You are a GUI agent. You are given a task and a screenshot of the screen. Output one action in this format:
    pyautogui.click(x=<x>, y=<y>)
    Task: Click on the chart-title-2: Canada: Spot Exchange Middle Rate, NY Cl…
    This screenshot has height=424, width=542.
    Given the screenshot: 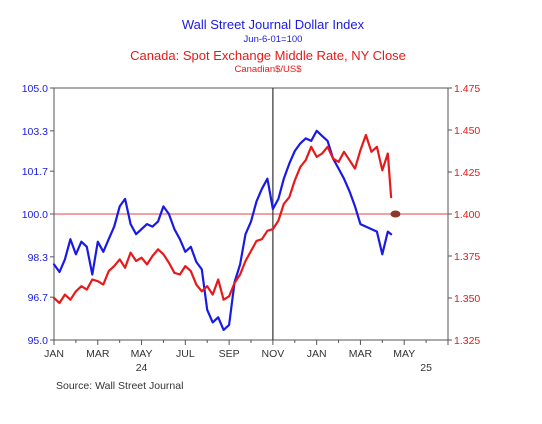 What is the action you would take?
    pyautogui.click(x=268, y=55)
    